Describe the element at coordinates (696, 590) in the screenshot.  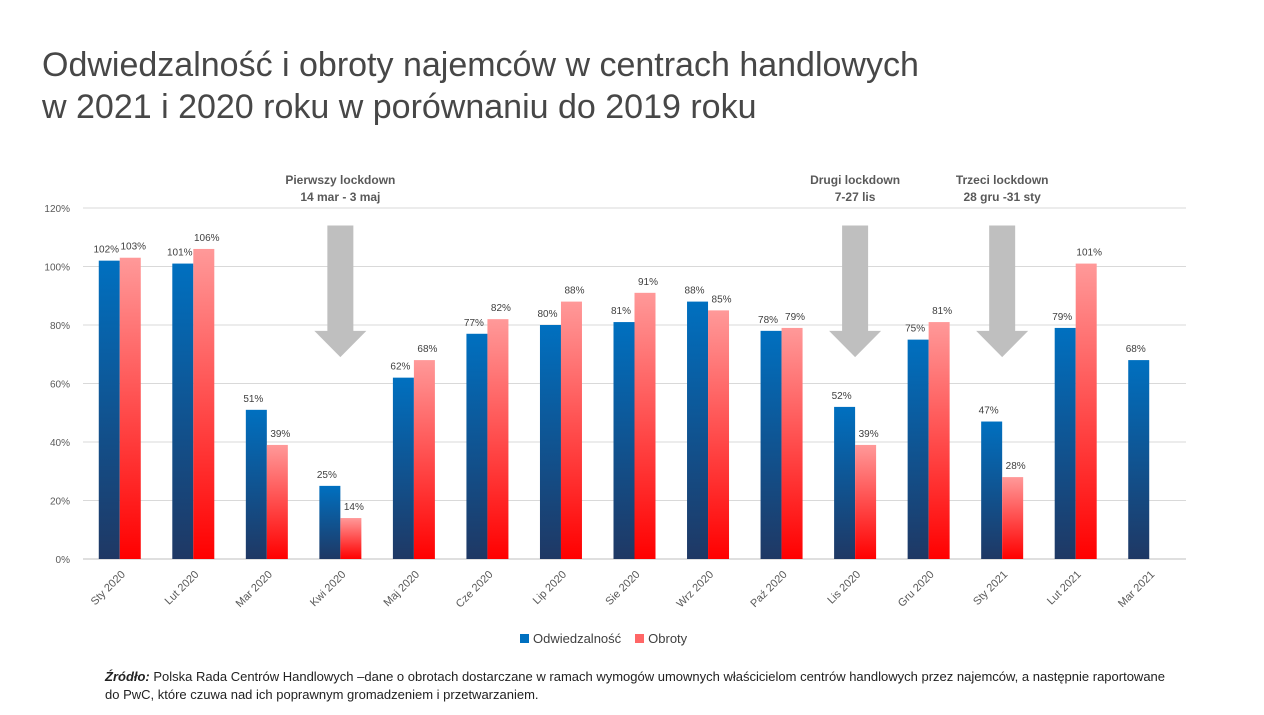
I see `x-tick-label: Wrz 2020` at that location.